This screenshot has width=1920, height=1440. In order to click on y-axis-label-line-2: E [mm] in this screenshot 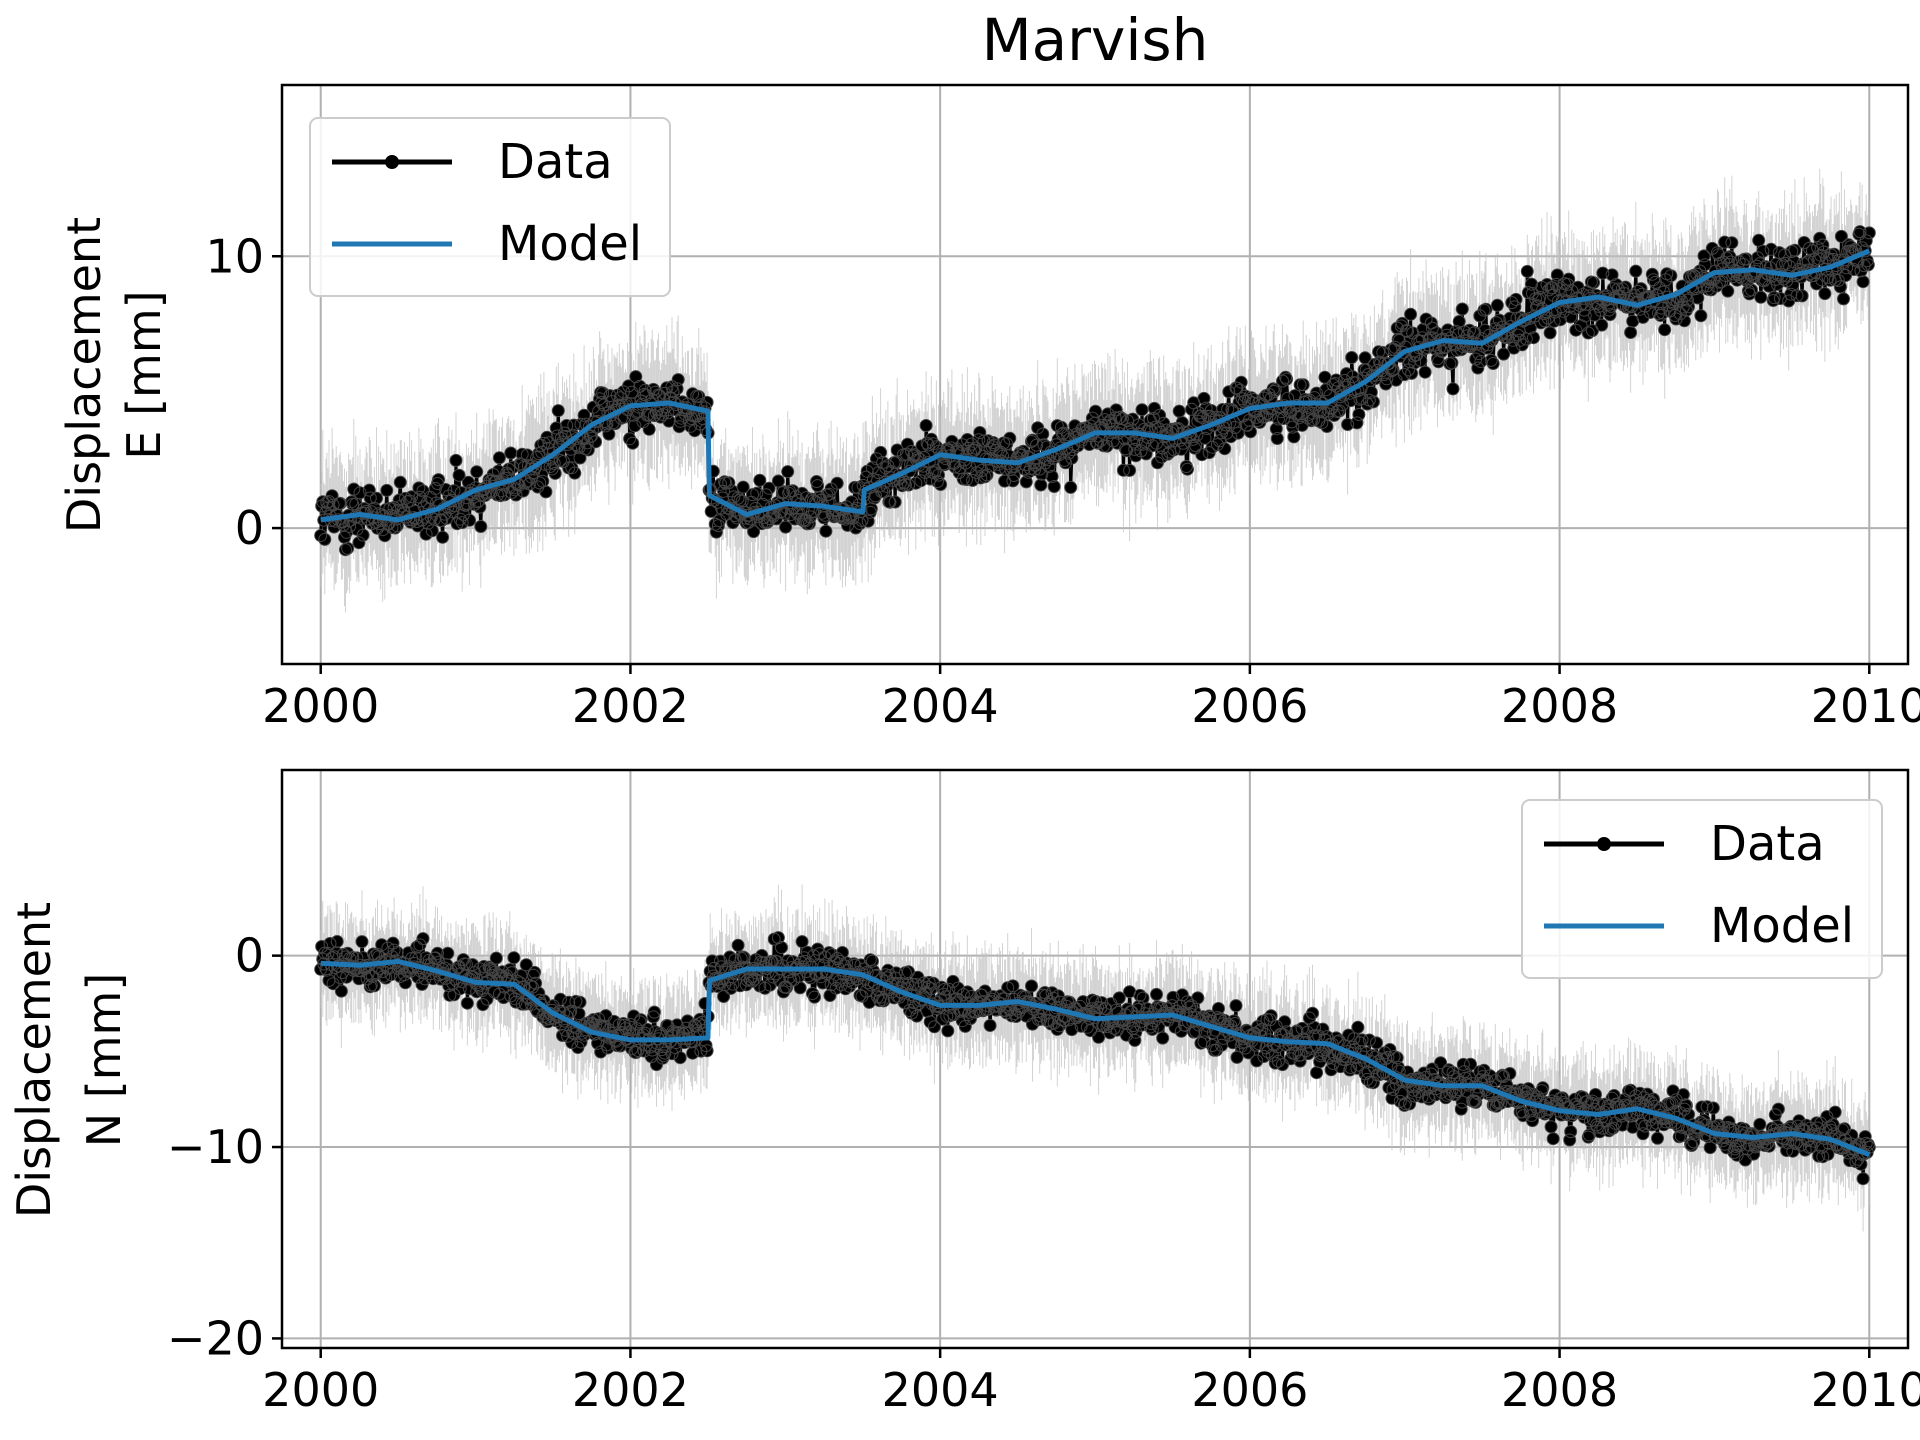, I will do `click(144, 374)`.